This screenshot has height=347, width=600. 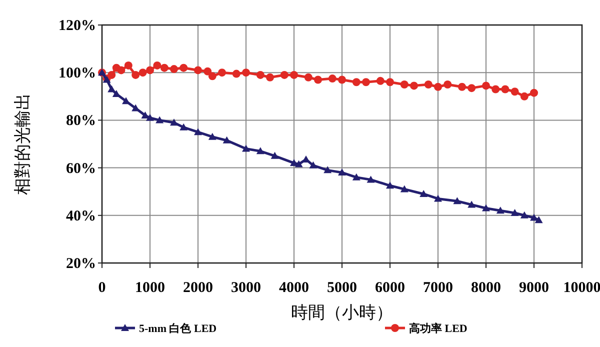 What do you see at coordinates (150, 288) in the screenshot?
I see `x-tick-label: 1000` at bounding box center [150, 288].